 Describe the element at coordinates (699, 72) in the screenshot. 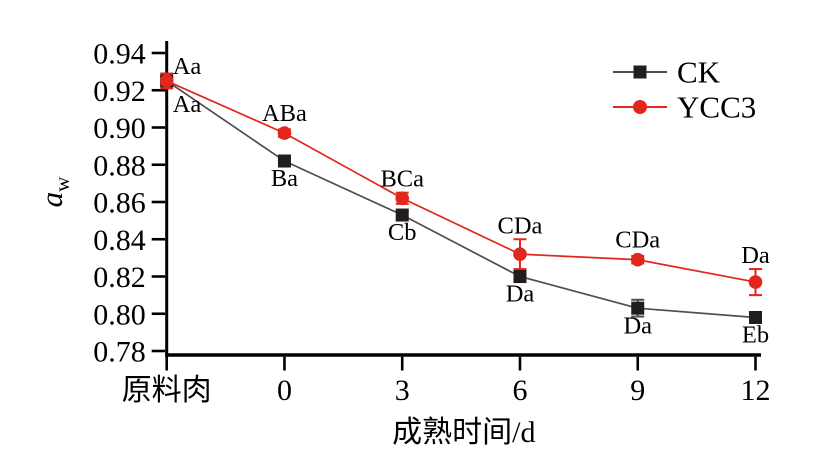

I see `legend-label-CK: CK` at that location.